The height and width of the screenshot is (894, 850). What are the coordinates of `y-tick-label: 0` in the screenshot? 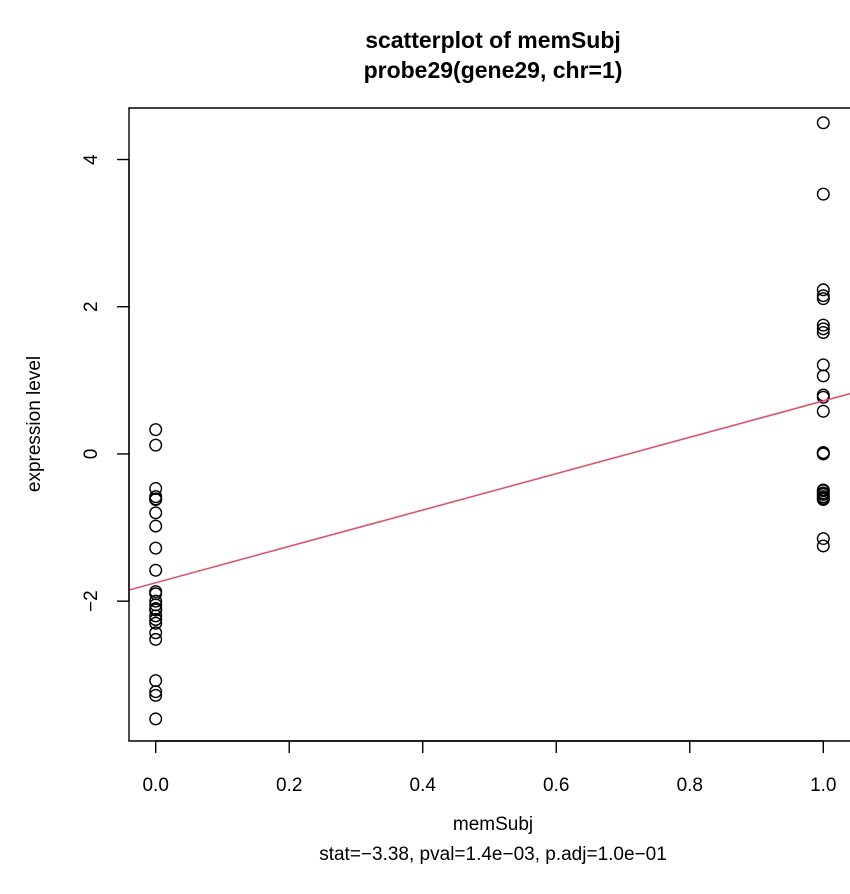 It's located at (91, 454).